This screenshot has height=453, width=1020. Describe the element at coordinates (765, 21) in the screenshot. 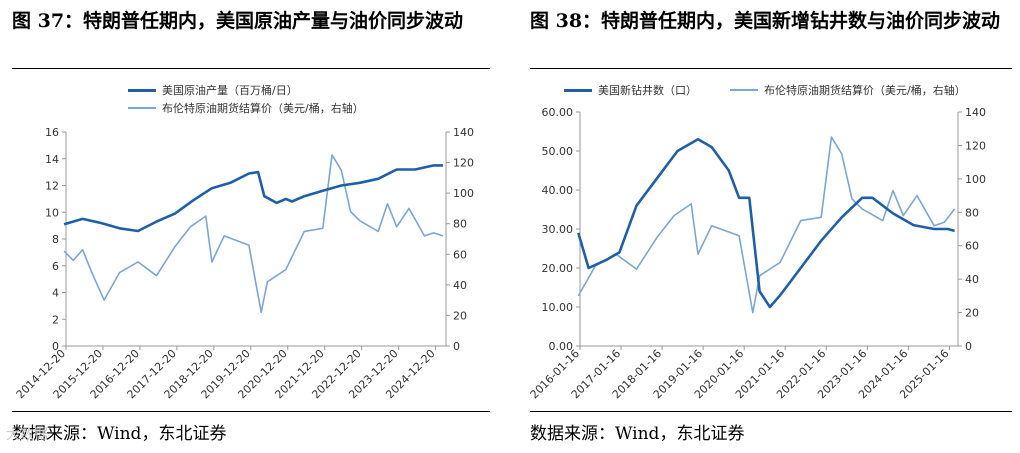

I see `figure-title: 图 38：特朗普任期内，美国新增钻井数与油价同步波动` at that location.